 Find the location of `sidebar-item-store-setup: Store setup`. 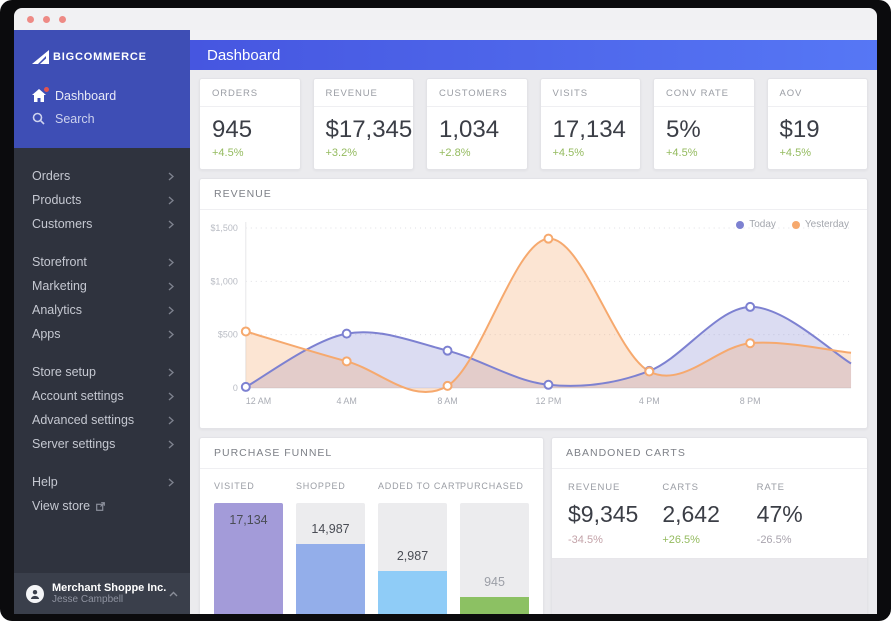

sidebar-item-store-setup: Store setup is located at coordinates (102, 372).